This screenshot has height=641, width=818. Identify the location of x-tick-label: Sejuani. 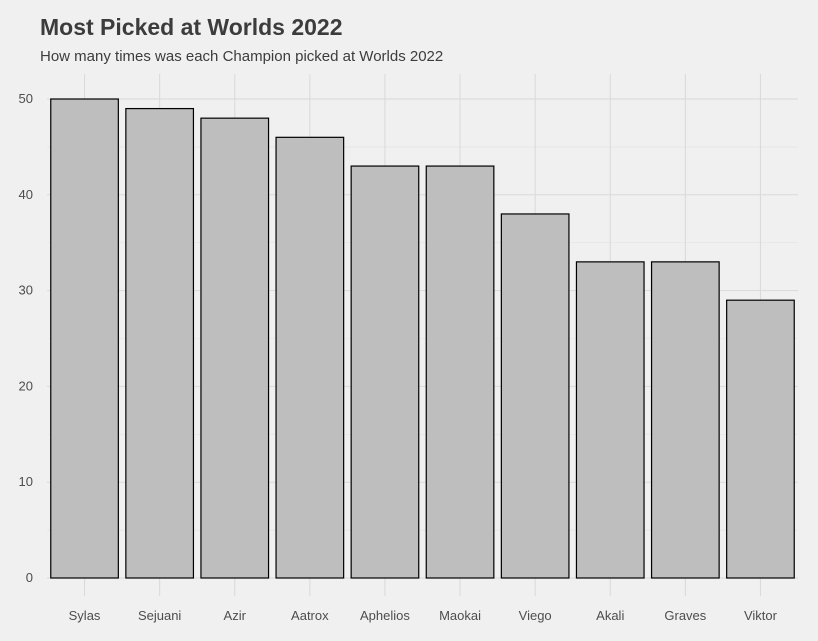
(159, 615).